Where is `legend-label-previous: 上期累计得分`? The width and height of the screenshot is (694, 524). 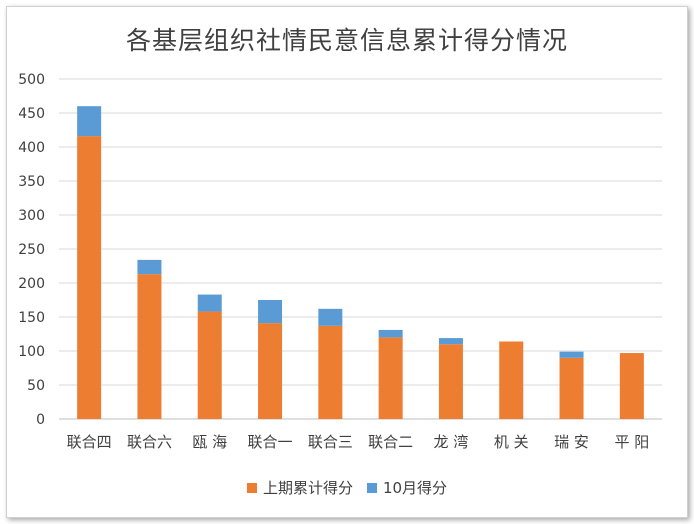
legend-label-previous: 上期累计得分 is located at coordinates (307, 488).